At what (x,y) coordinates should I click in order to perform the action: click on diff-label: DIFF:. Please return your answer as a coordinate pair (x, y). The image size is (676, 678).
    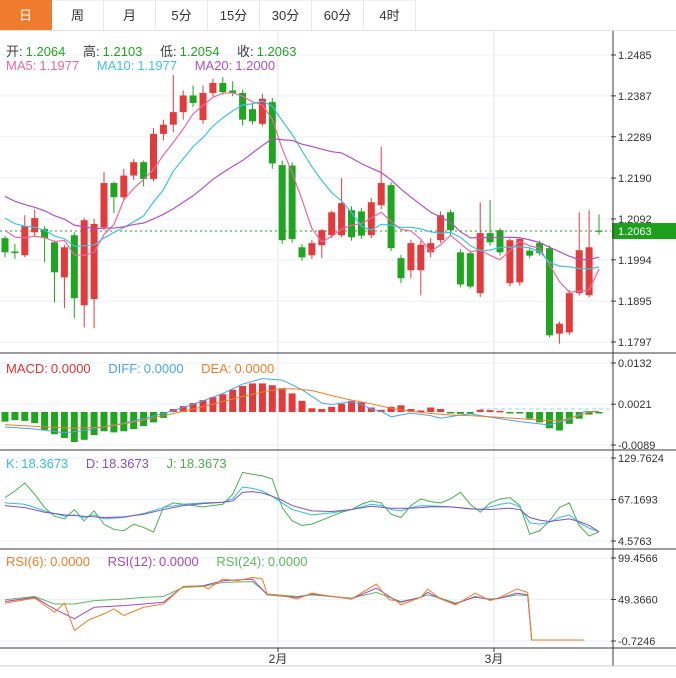
    Looking at the image, I should click on (124, 368).